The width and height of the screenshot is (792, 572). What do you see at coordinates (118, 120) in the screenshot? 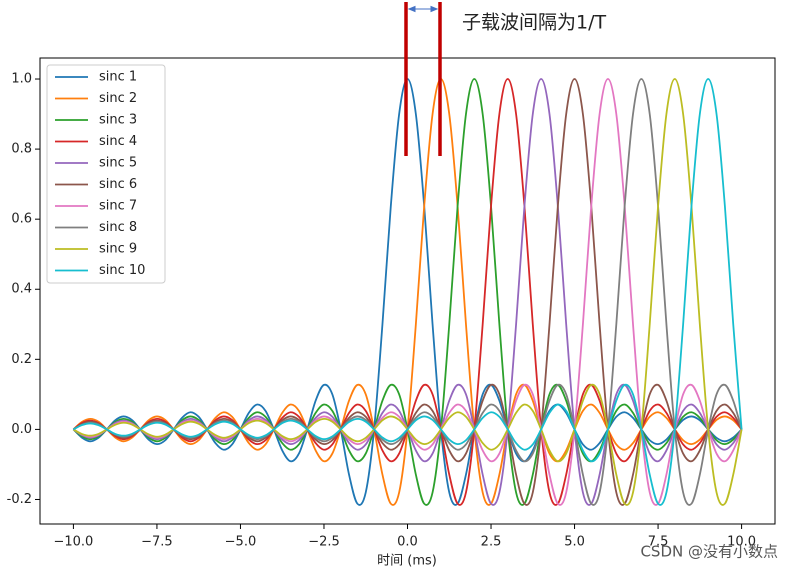
I see `legend-label: sinc 3` at bounding box center [118, 120].